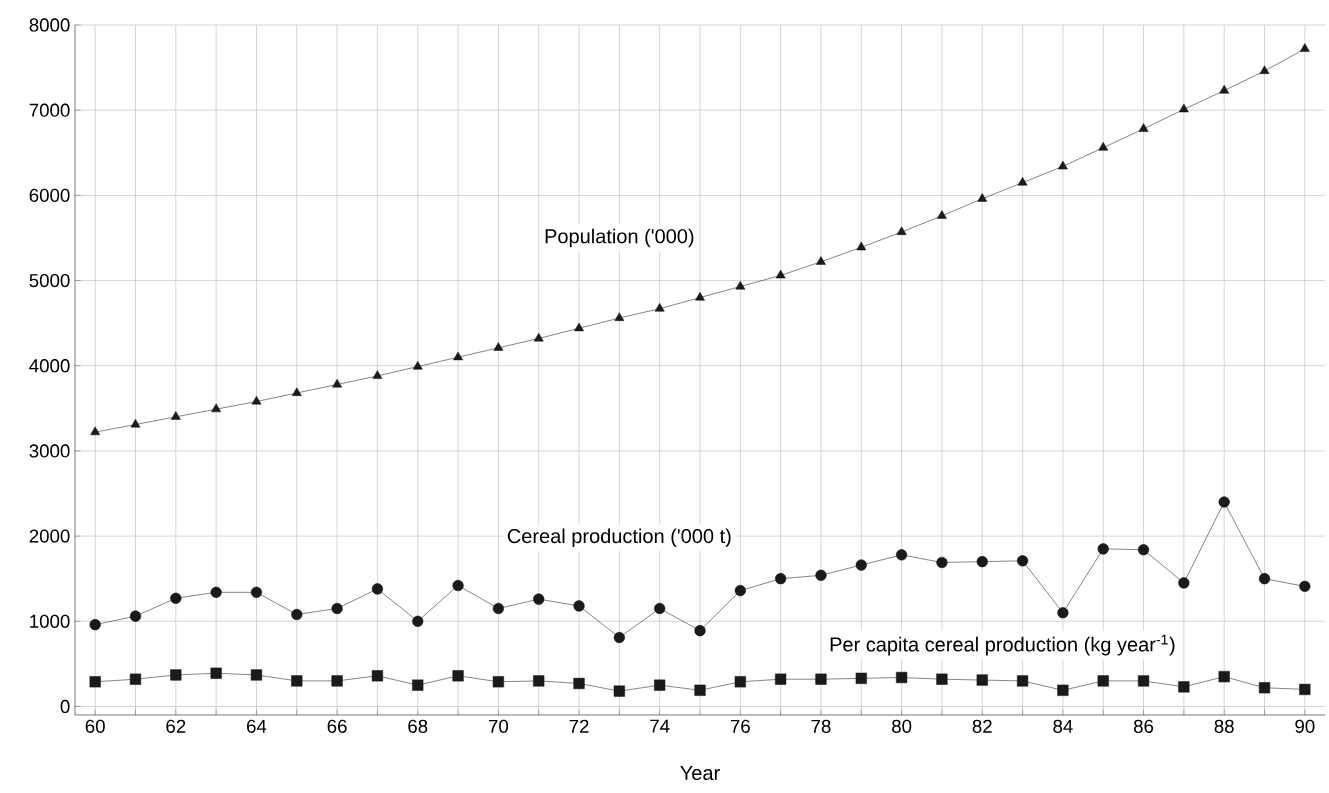  What do you see at coordinates (1224, 726) in the screenshot?
I see `x-tick-label: 88` at bounding box center [1224, 726].